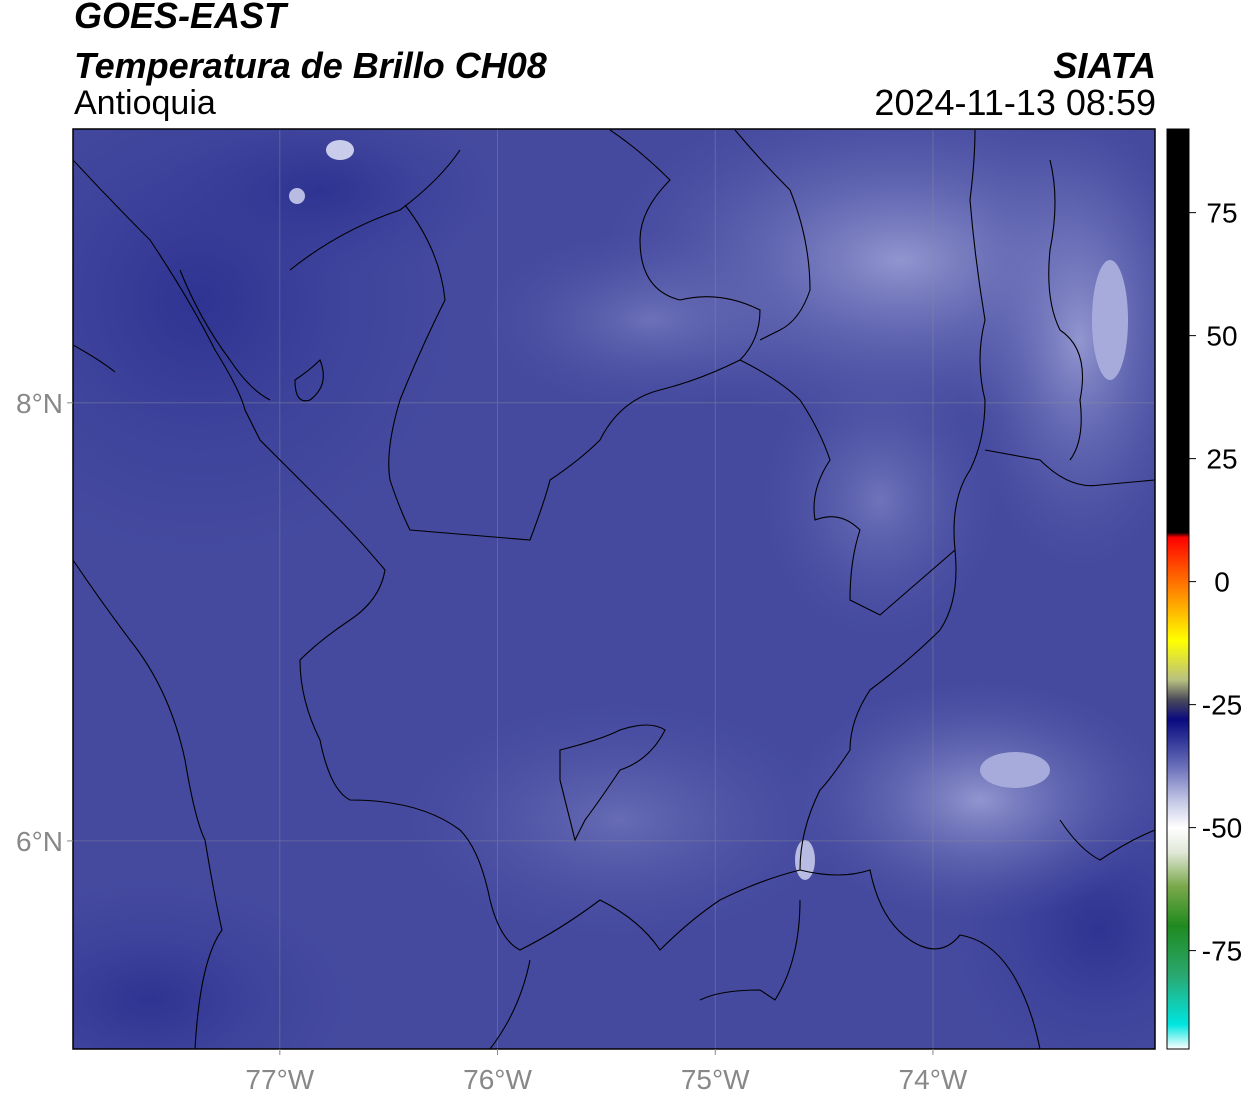  Describe the element at coordinates (180, 18) in the screenshot. I see `satellite-title: GOES-EAST` at that location.